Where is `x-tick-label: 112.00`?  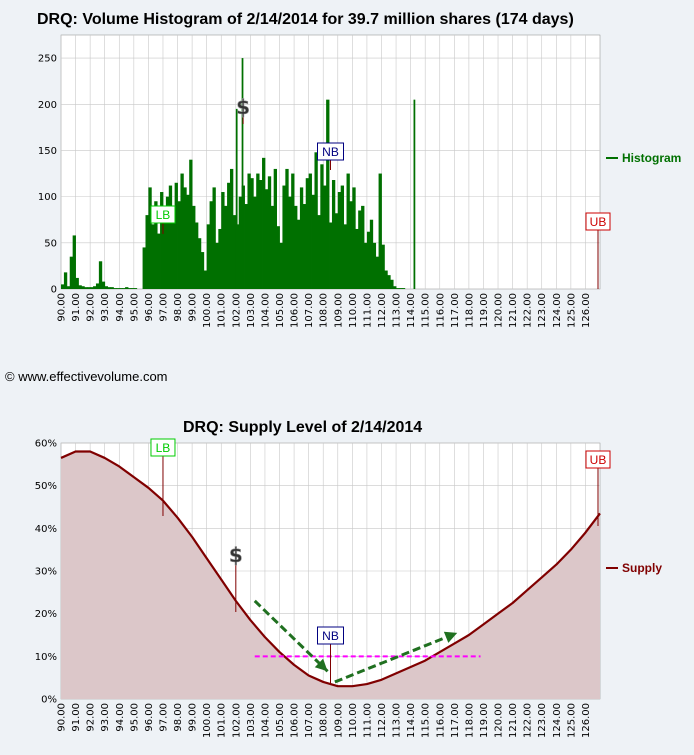
x-tick-label: 112.00 is located at coordinates (382, 310).